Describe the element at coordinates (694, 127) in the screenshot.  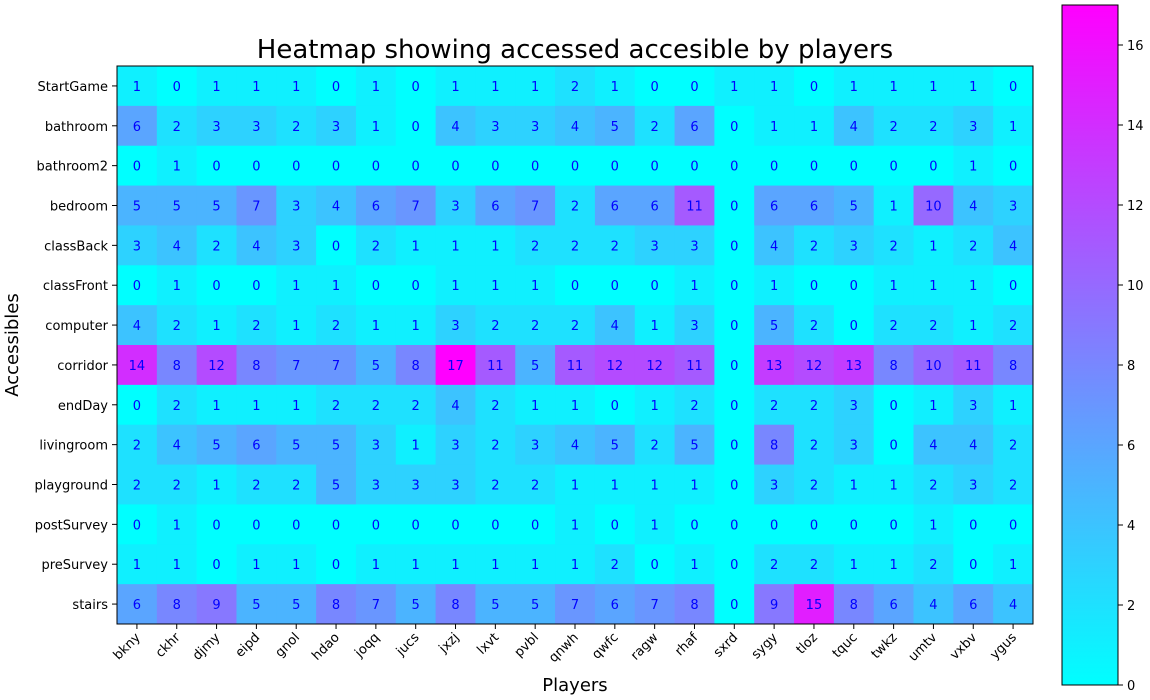
I see `cell-value-label: 6` at that location.